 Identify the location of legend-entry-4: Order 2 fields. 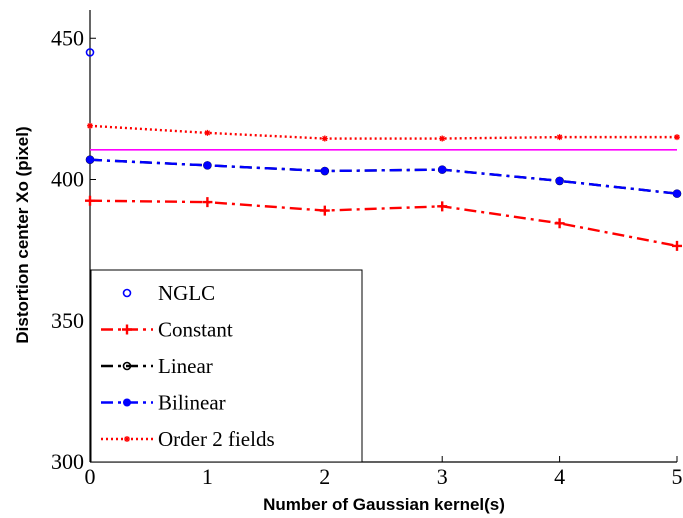
(188, 439).